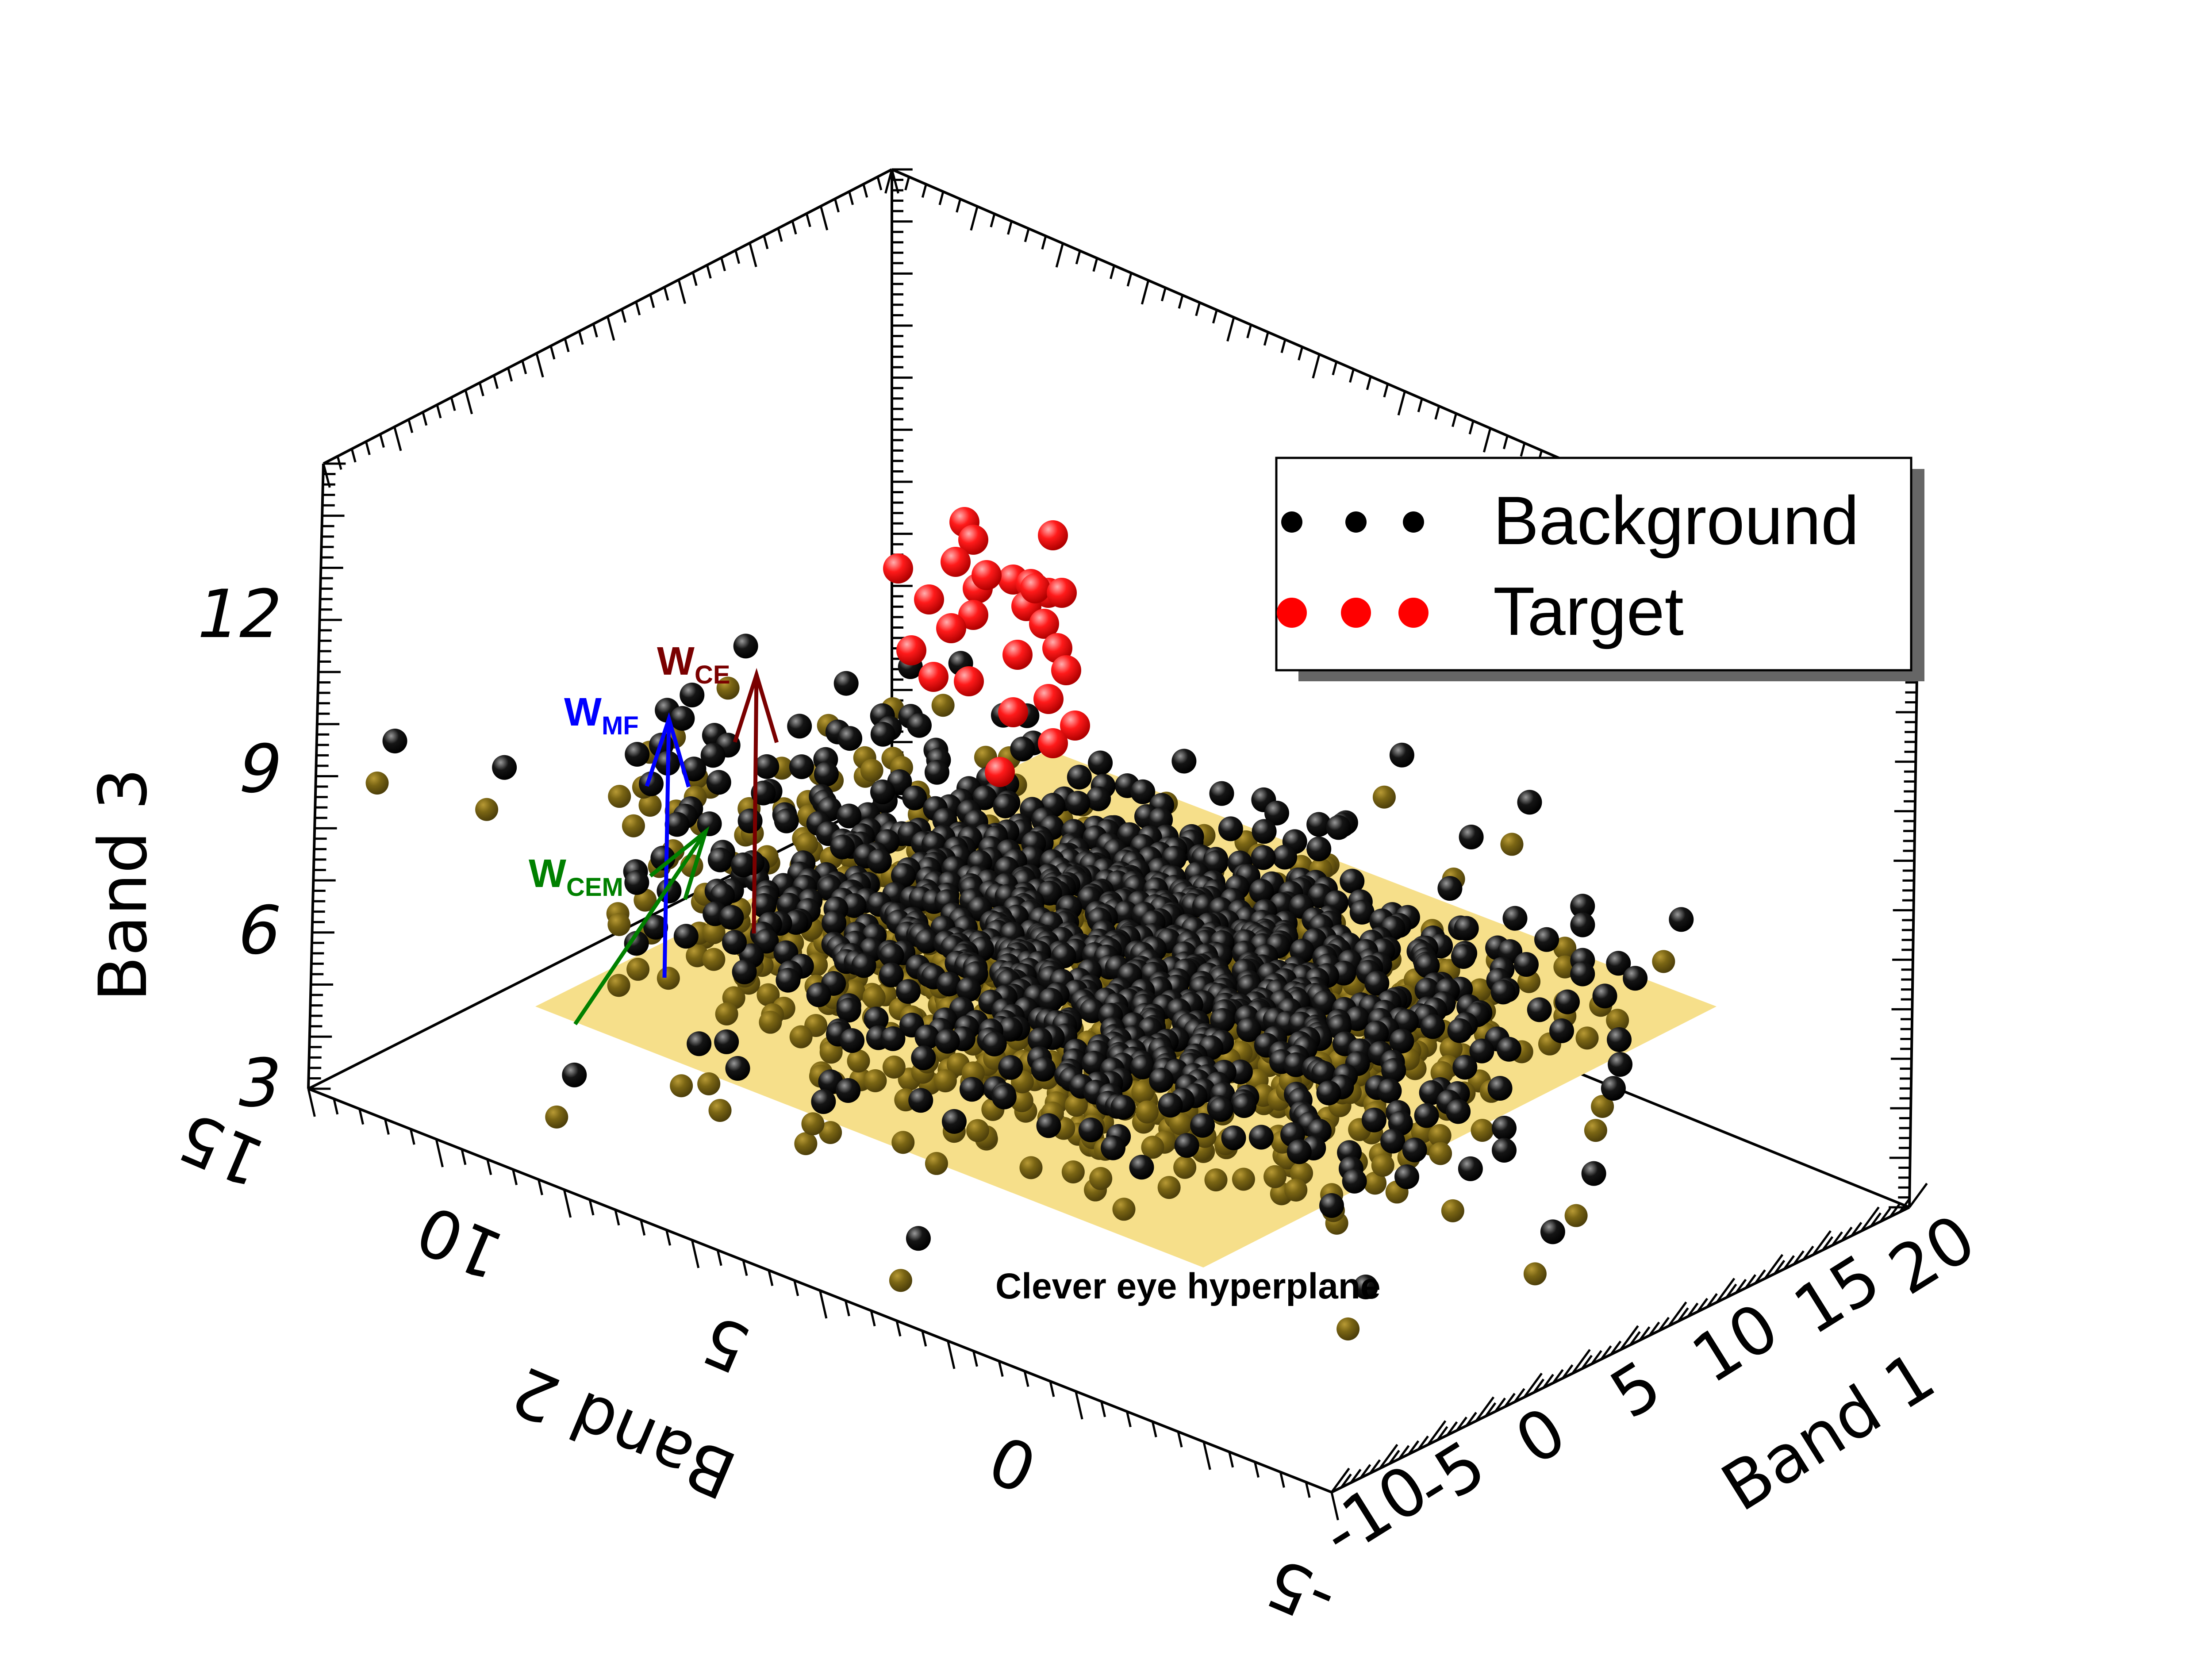 The height and width of the screenshot is (1659, 2212). Describe the element at coordinates (621, 726) in the screenshot. I see `vector-label-subscript: MF` at that location.